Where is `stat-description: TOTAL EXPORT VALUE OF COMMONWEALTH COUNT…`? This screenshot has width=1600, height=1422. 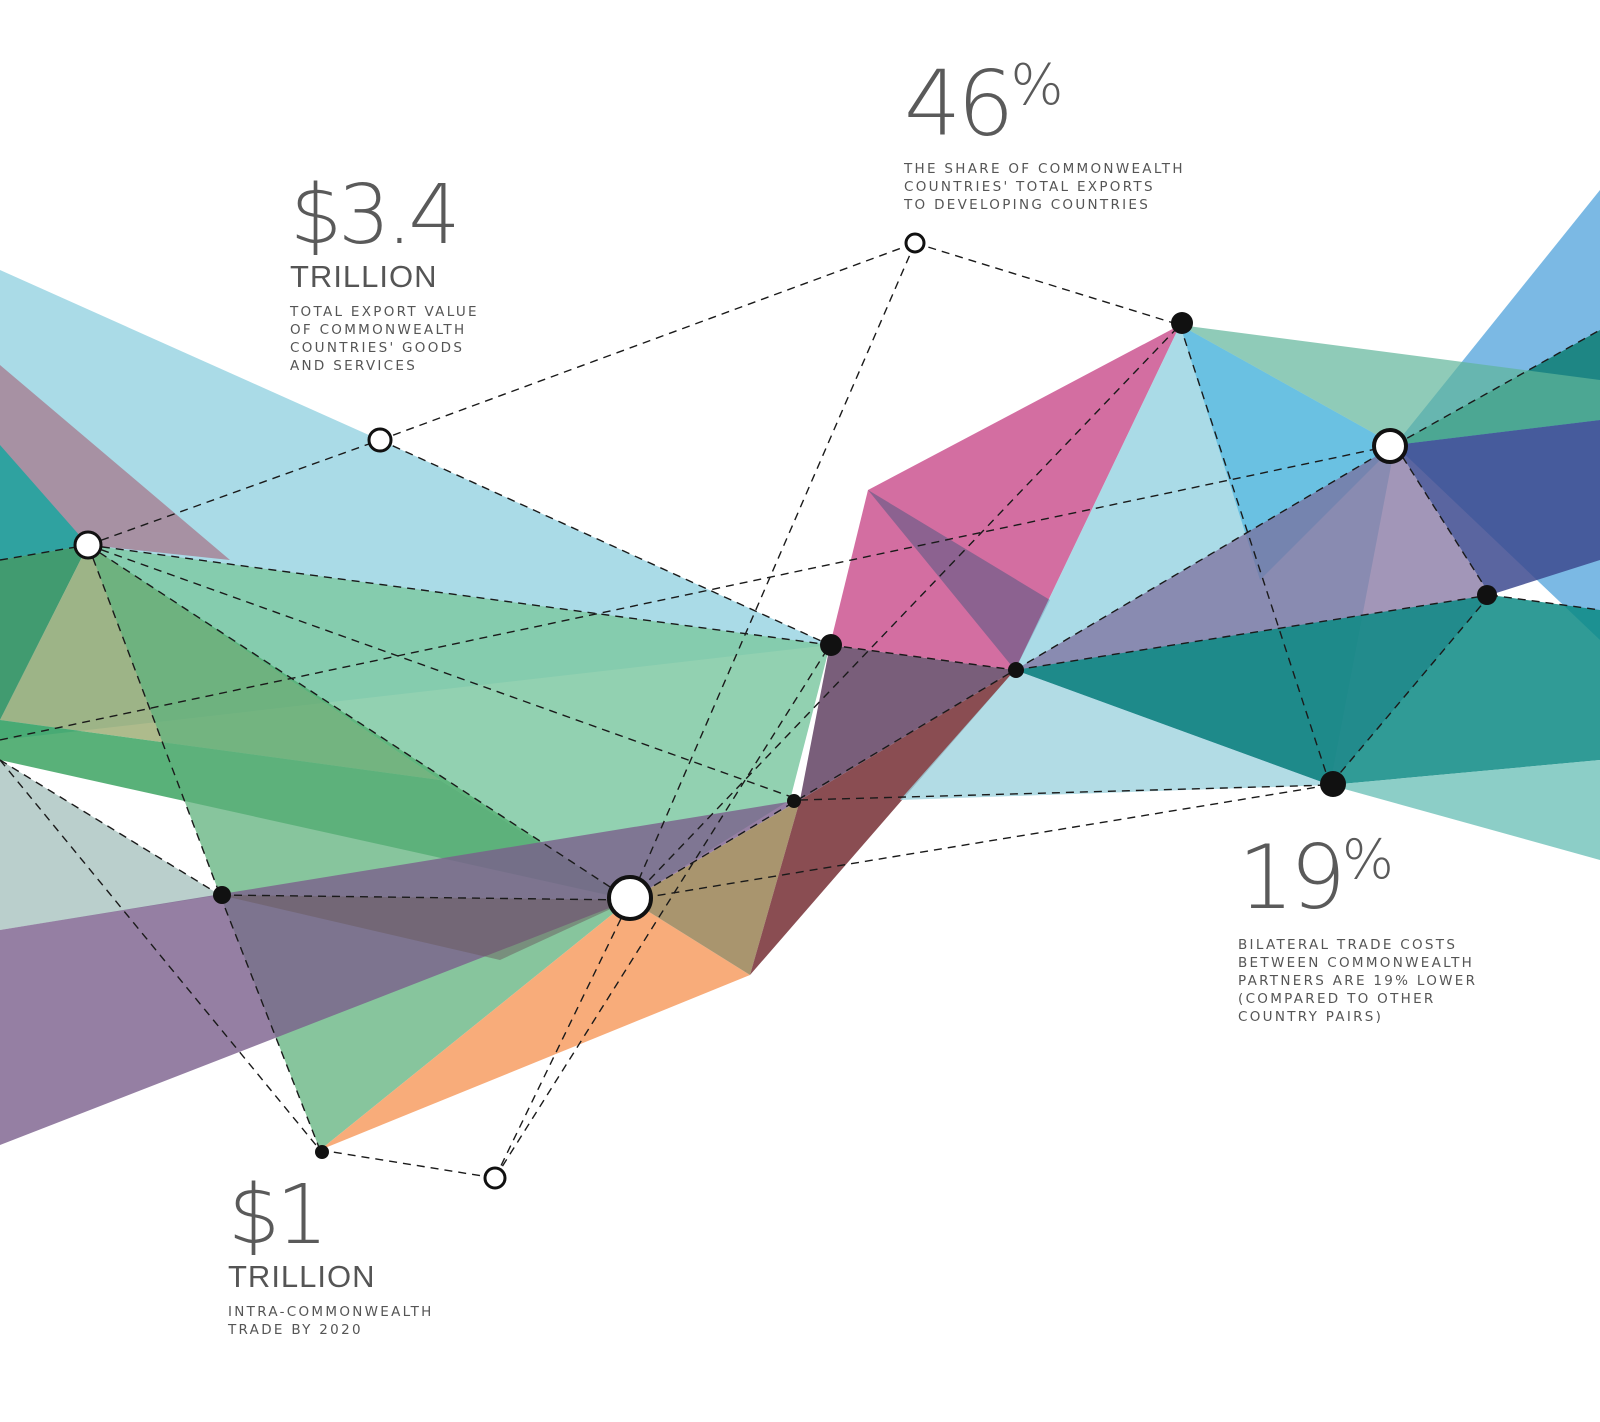 stat-description: TOTAL EXPORT VALUE OF COMMONWEALTH COUNT… is located at coordinates (384, 339).